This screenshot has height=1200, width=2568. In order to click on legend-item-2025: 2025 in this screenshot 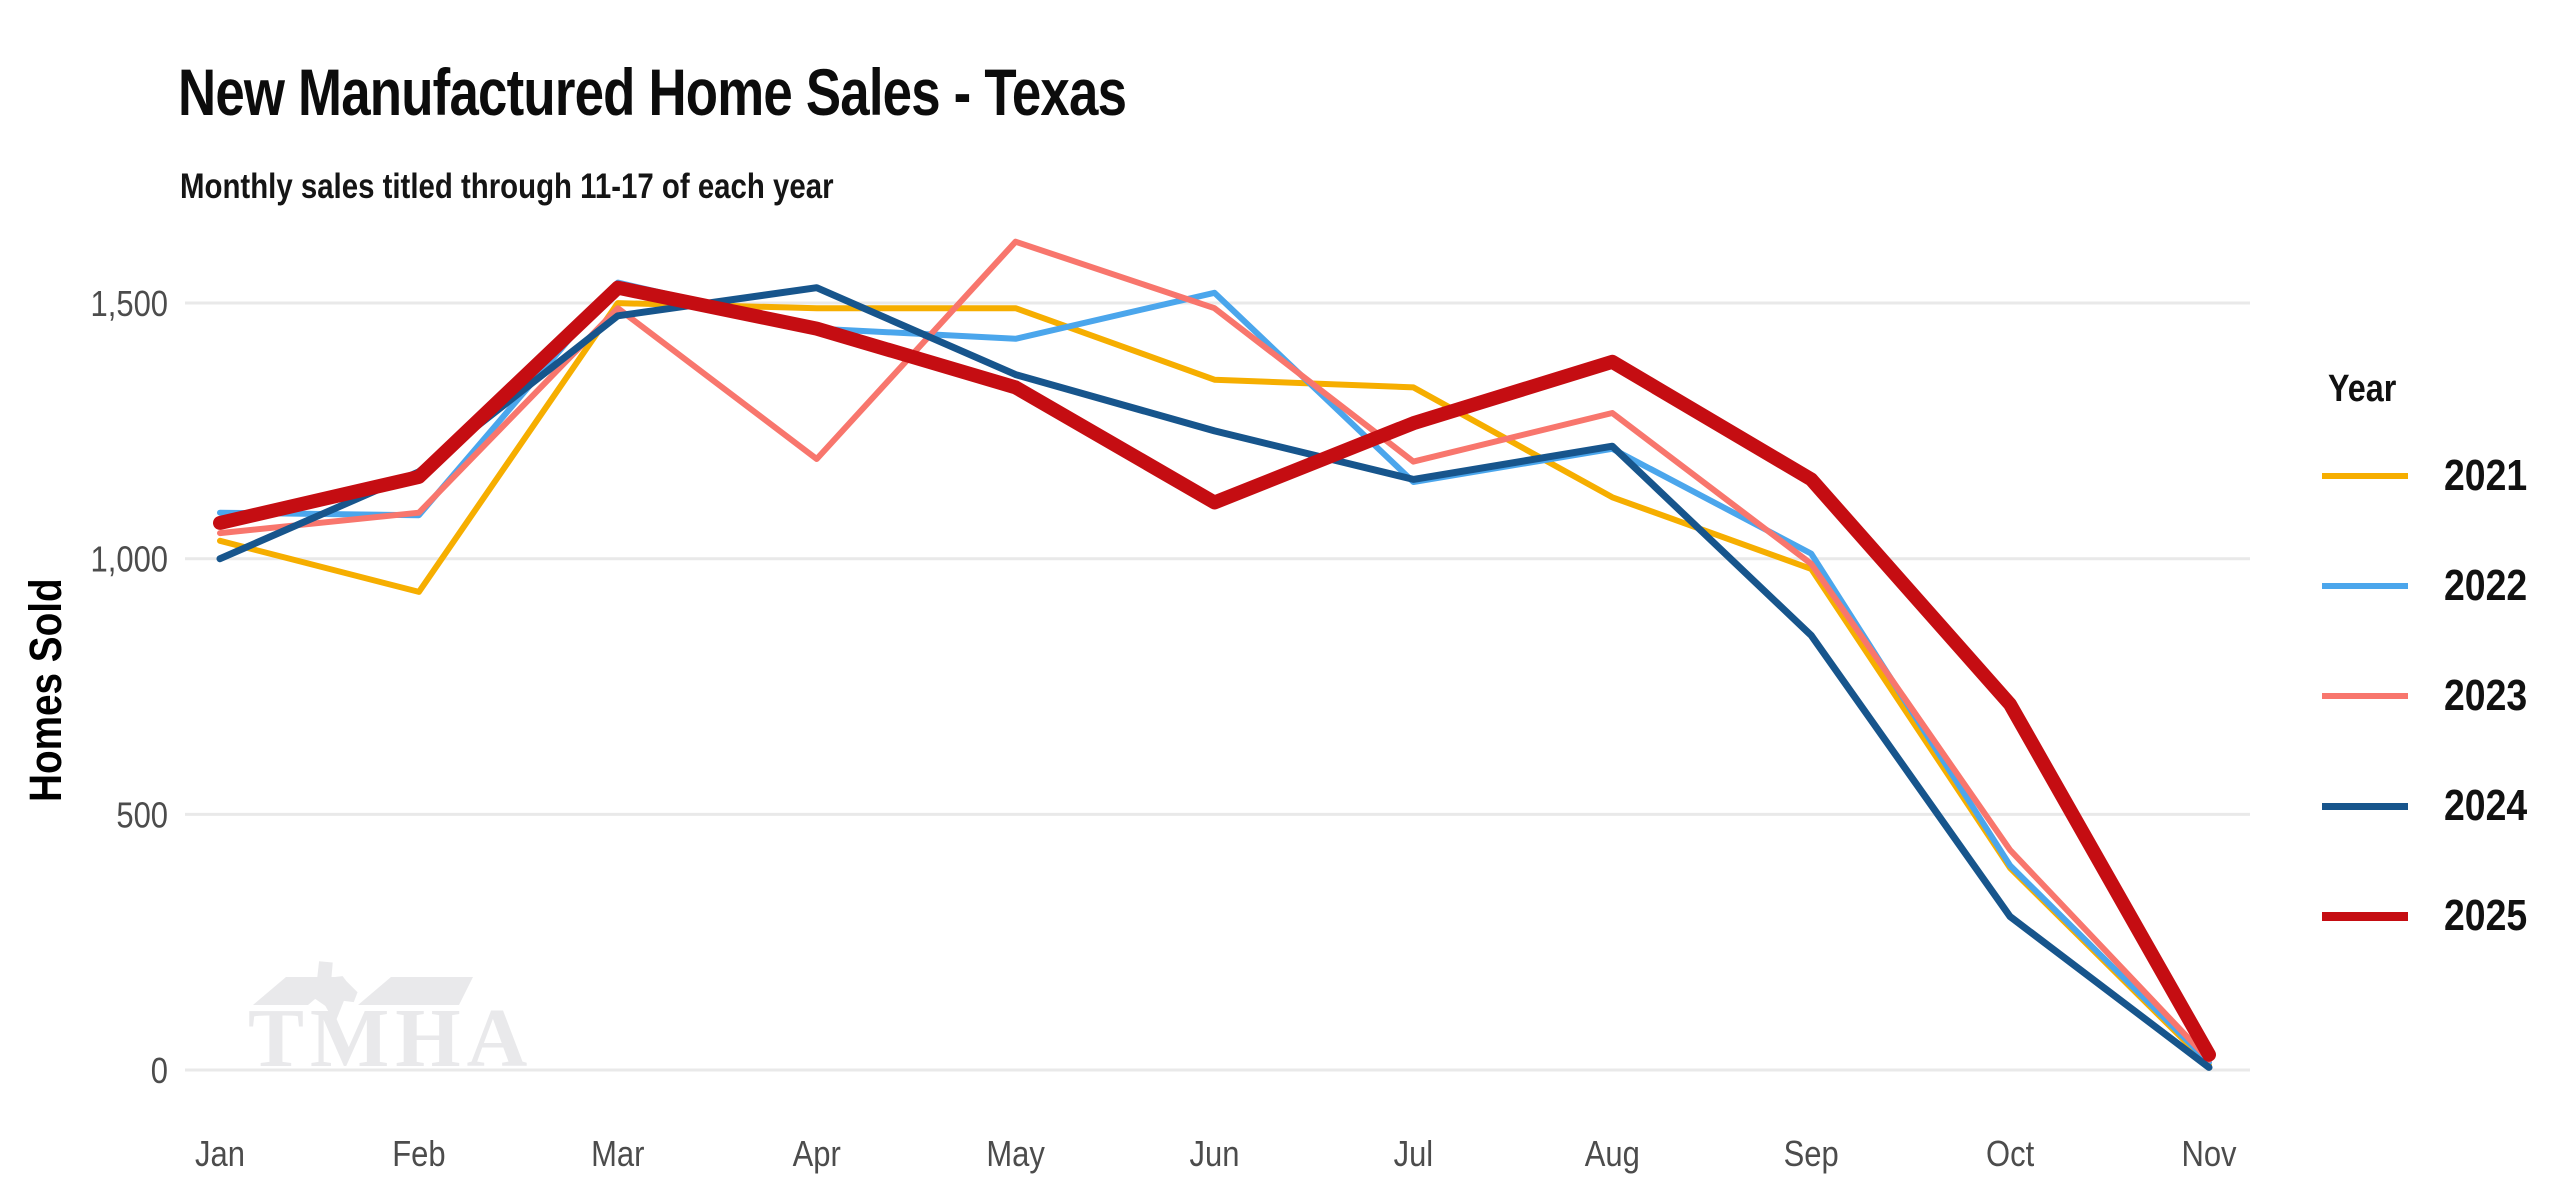, I will do `click(2432, 916)`.